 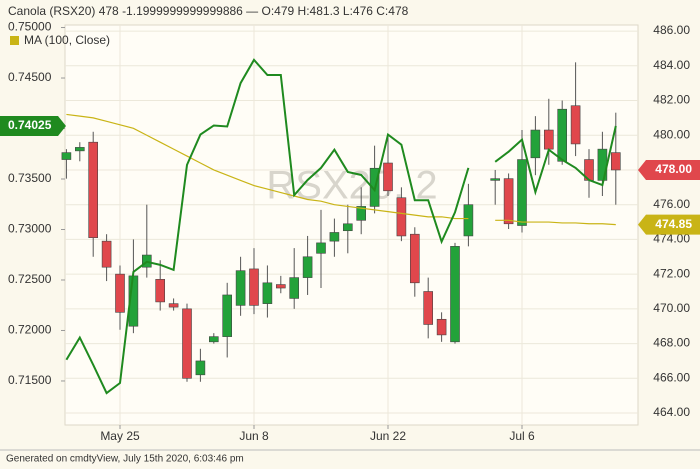 What do you see at coordinates (14, 40) in the screenshot?
I see `legend-swatch` at bounding box center [14, 40].